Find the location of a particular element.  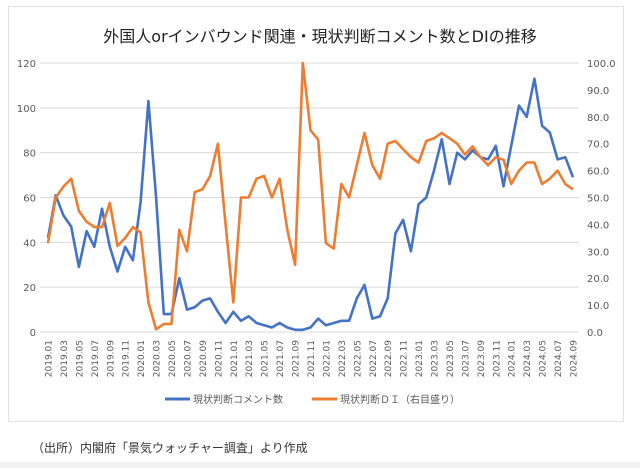

legend-label-1: 現状判断ＤＩ（右目盛り） is located at coordinates (400, 399).